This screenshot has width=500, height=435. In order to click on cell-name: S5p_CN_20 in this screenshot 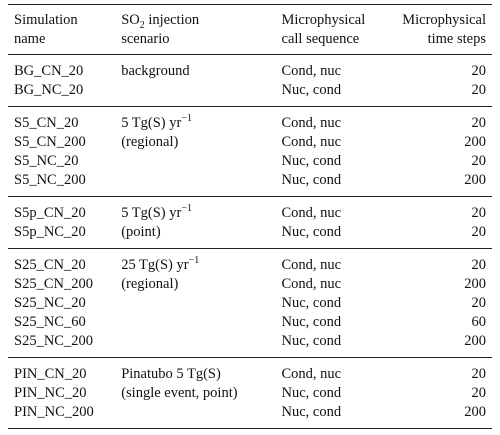, I will do `click(50, 213)`.